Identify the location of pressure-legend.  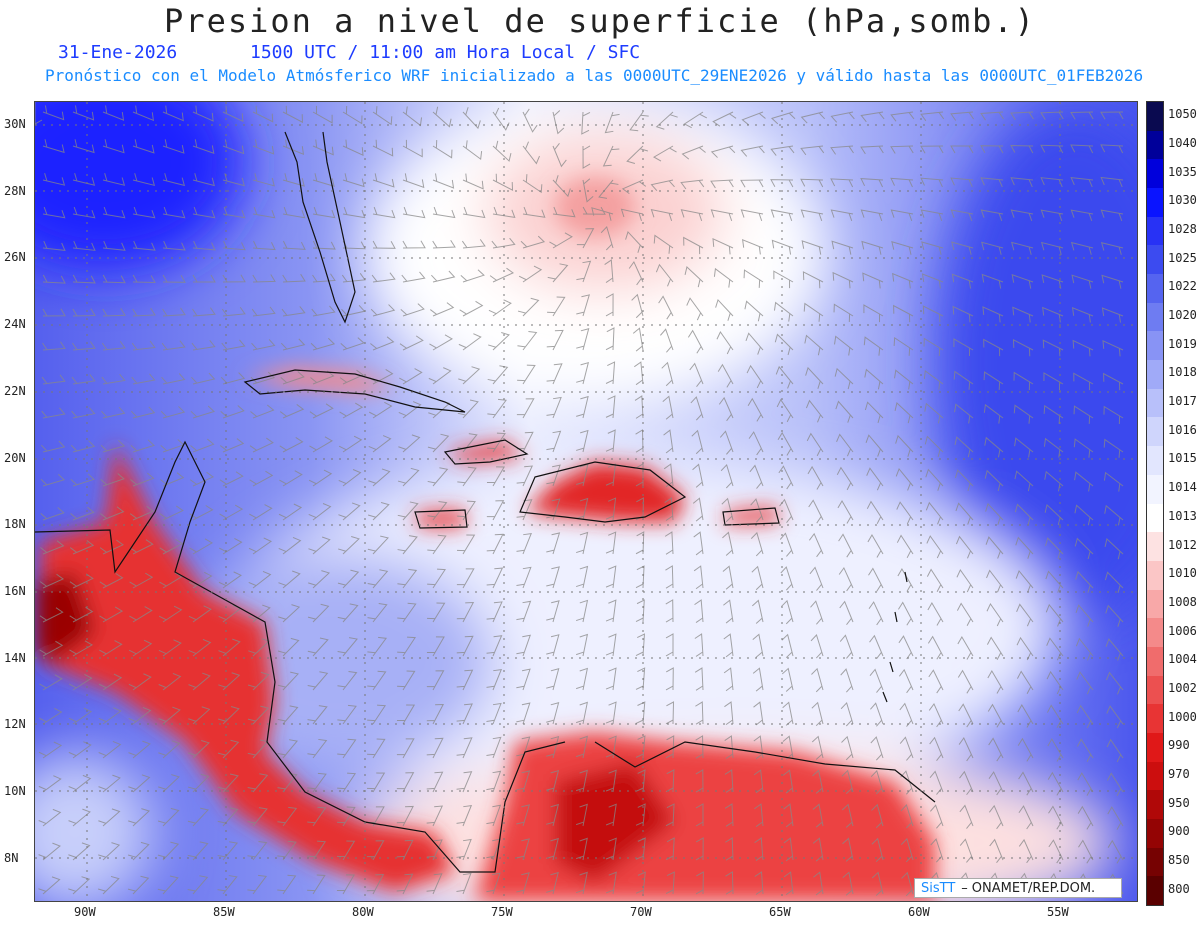
(1155, 503).